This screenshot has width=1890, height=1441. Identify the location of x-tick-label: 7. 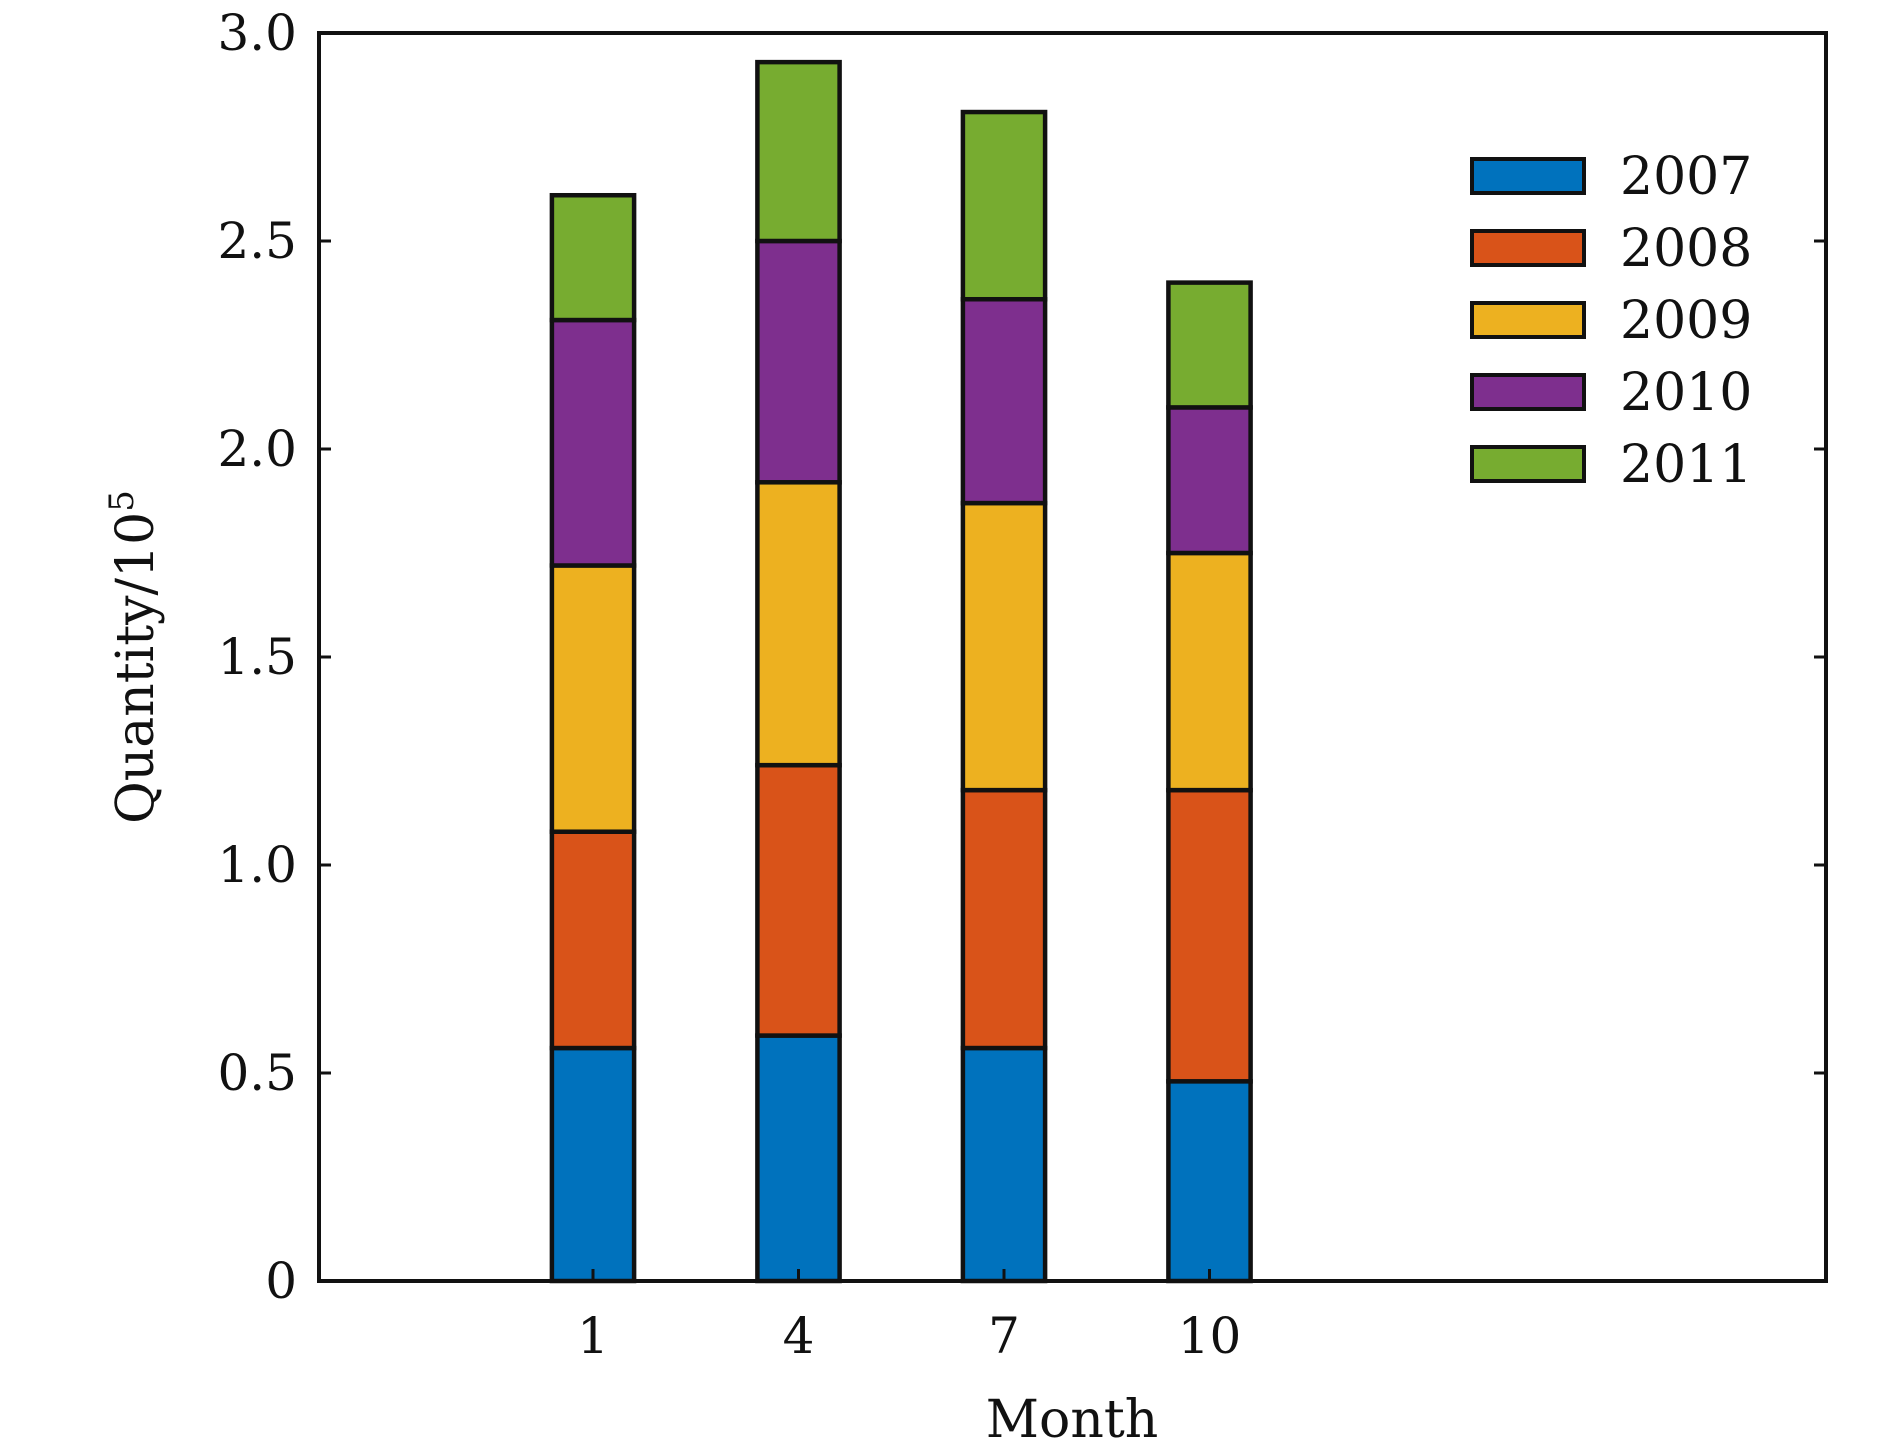
(1004, 1336).